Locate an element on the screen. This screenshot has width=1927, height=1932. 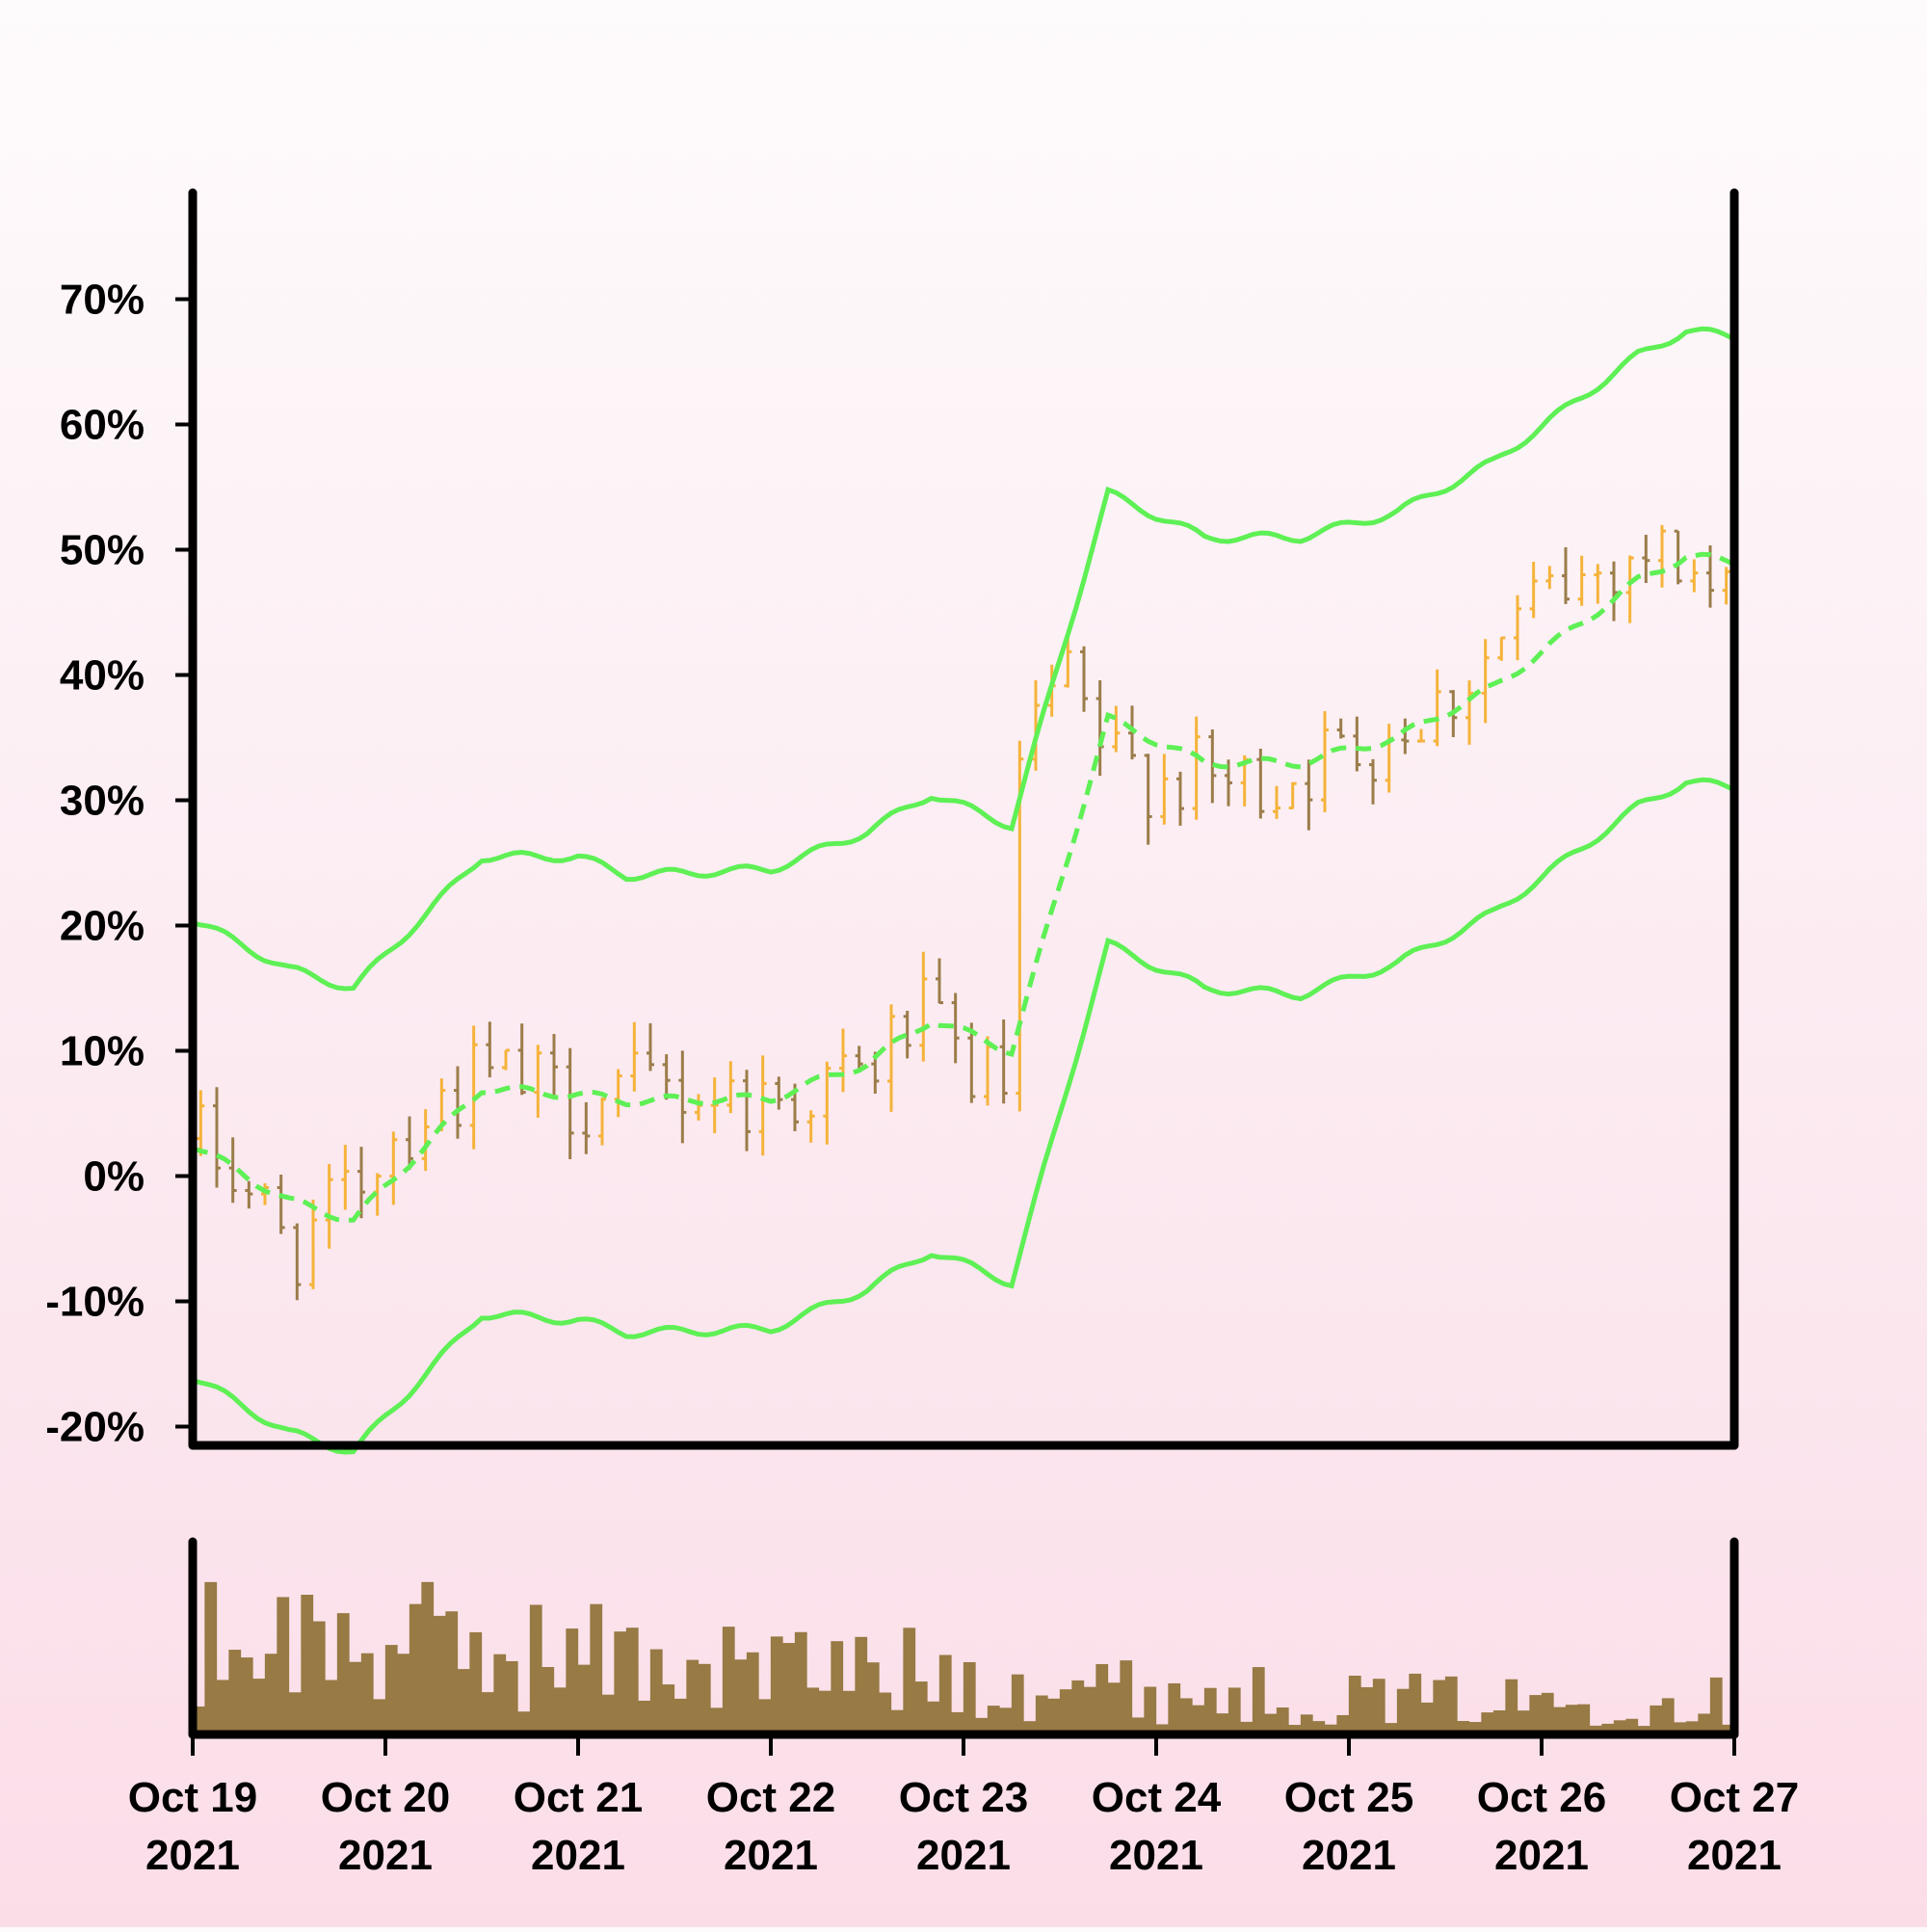
y-axis-ticks: 70% 60% 50% 40% 30% 20% 10% 0% -10% -20% is located at coordinates (119, 864).